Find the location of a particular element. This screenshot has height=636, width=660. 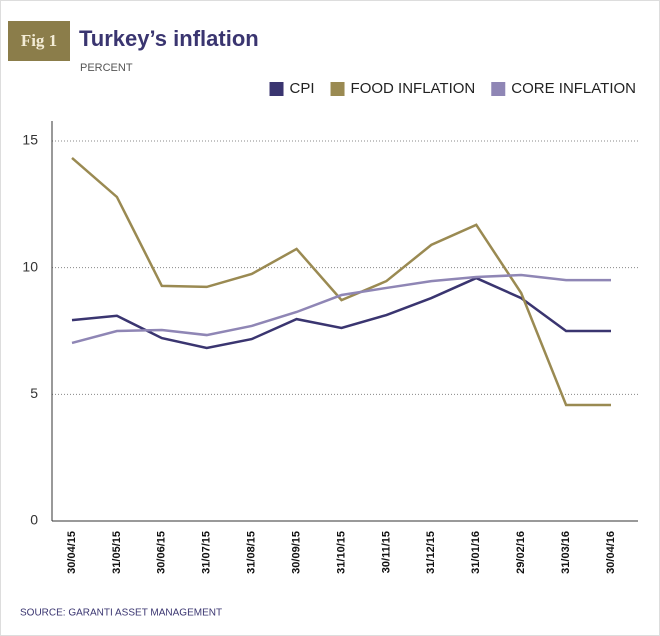

y-tick-label: 15 is located at coordinates (30, 140).